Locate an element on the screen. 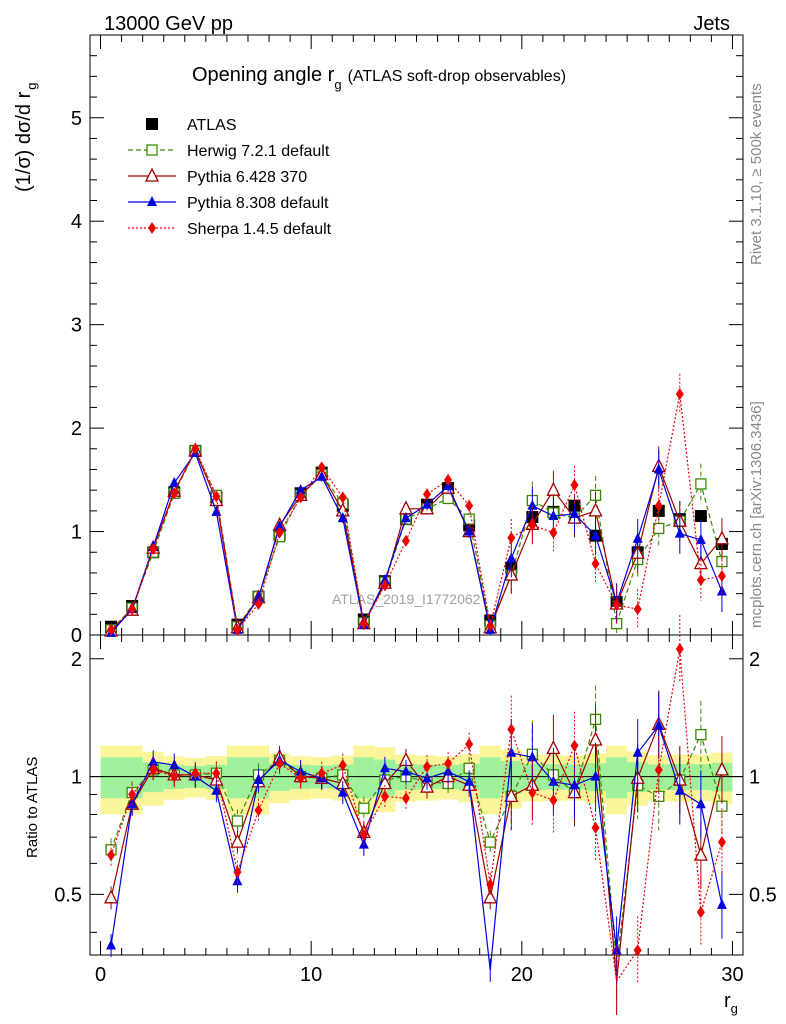  ratio-y-tick-label-right-2: 2 is located at coordinates (754, 660).